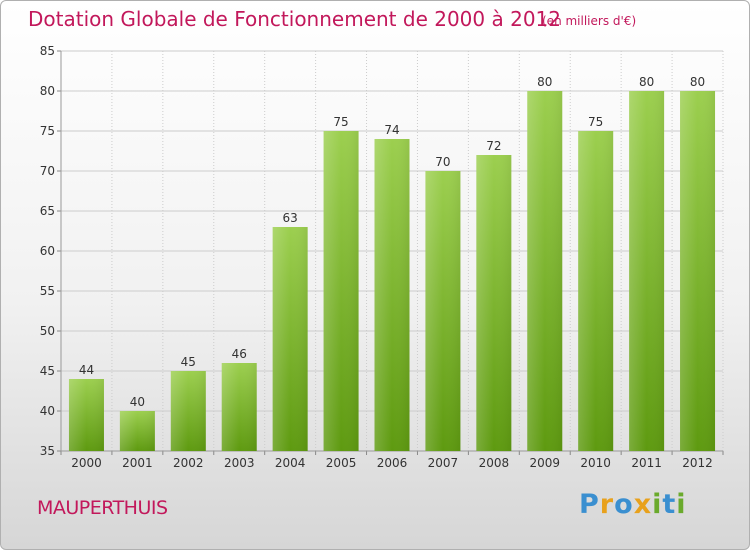  I want to click on x-tick-label: 2004, so click(290, 463).